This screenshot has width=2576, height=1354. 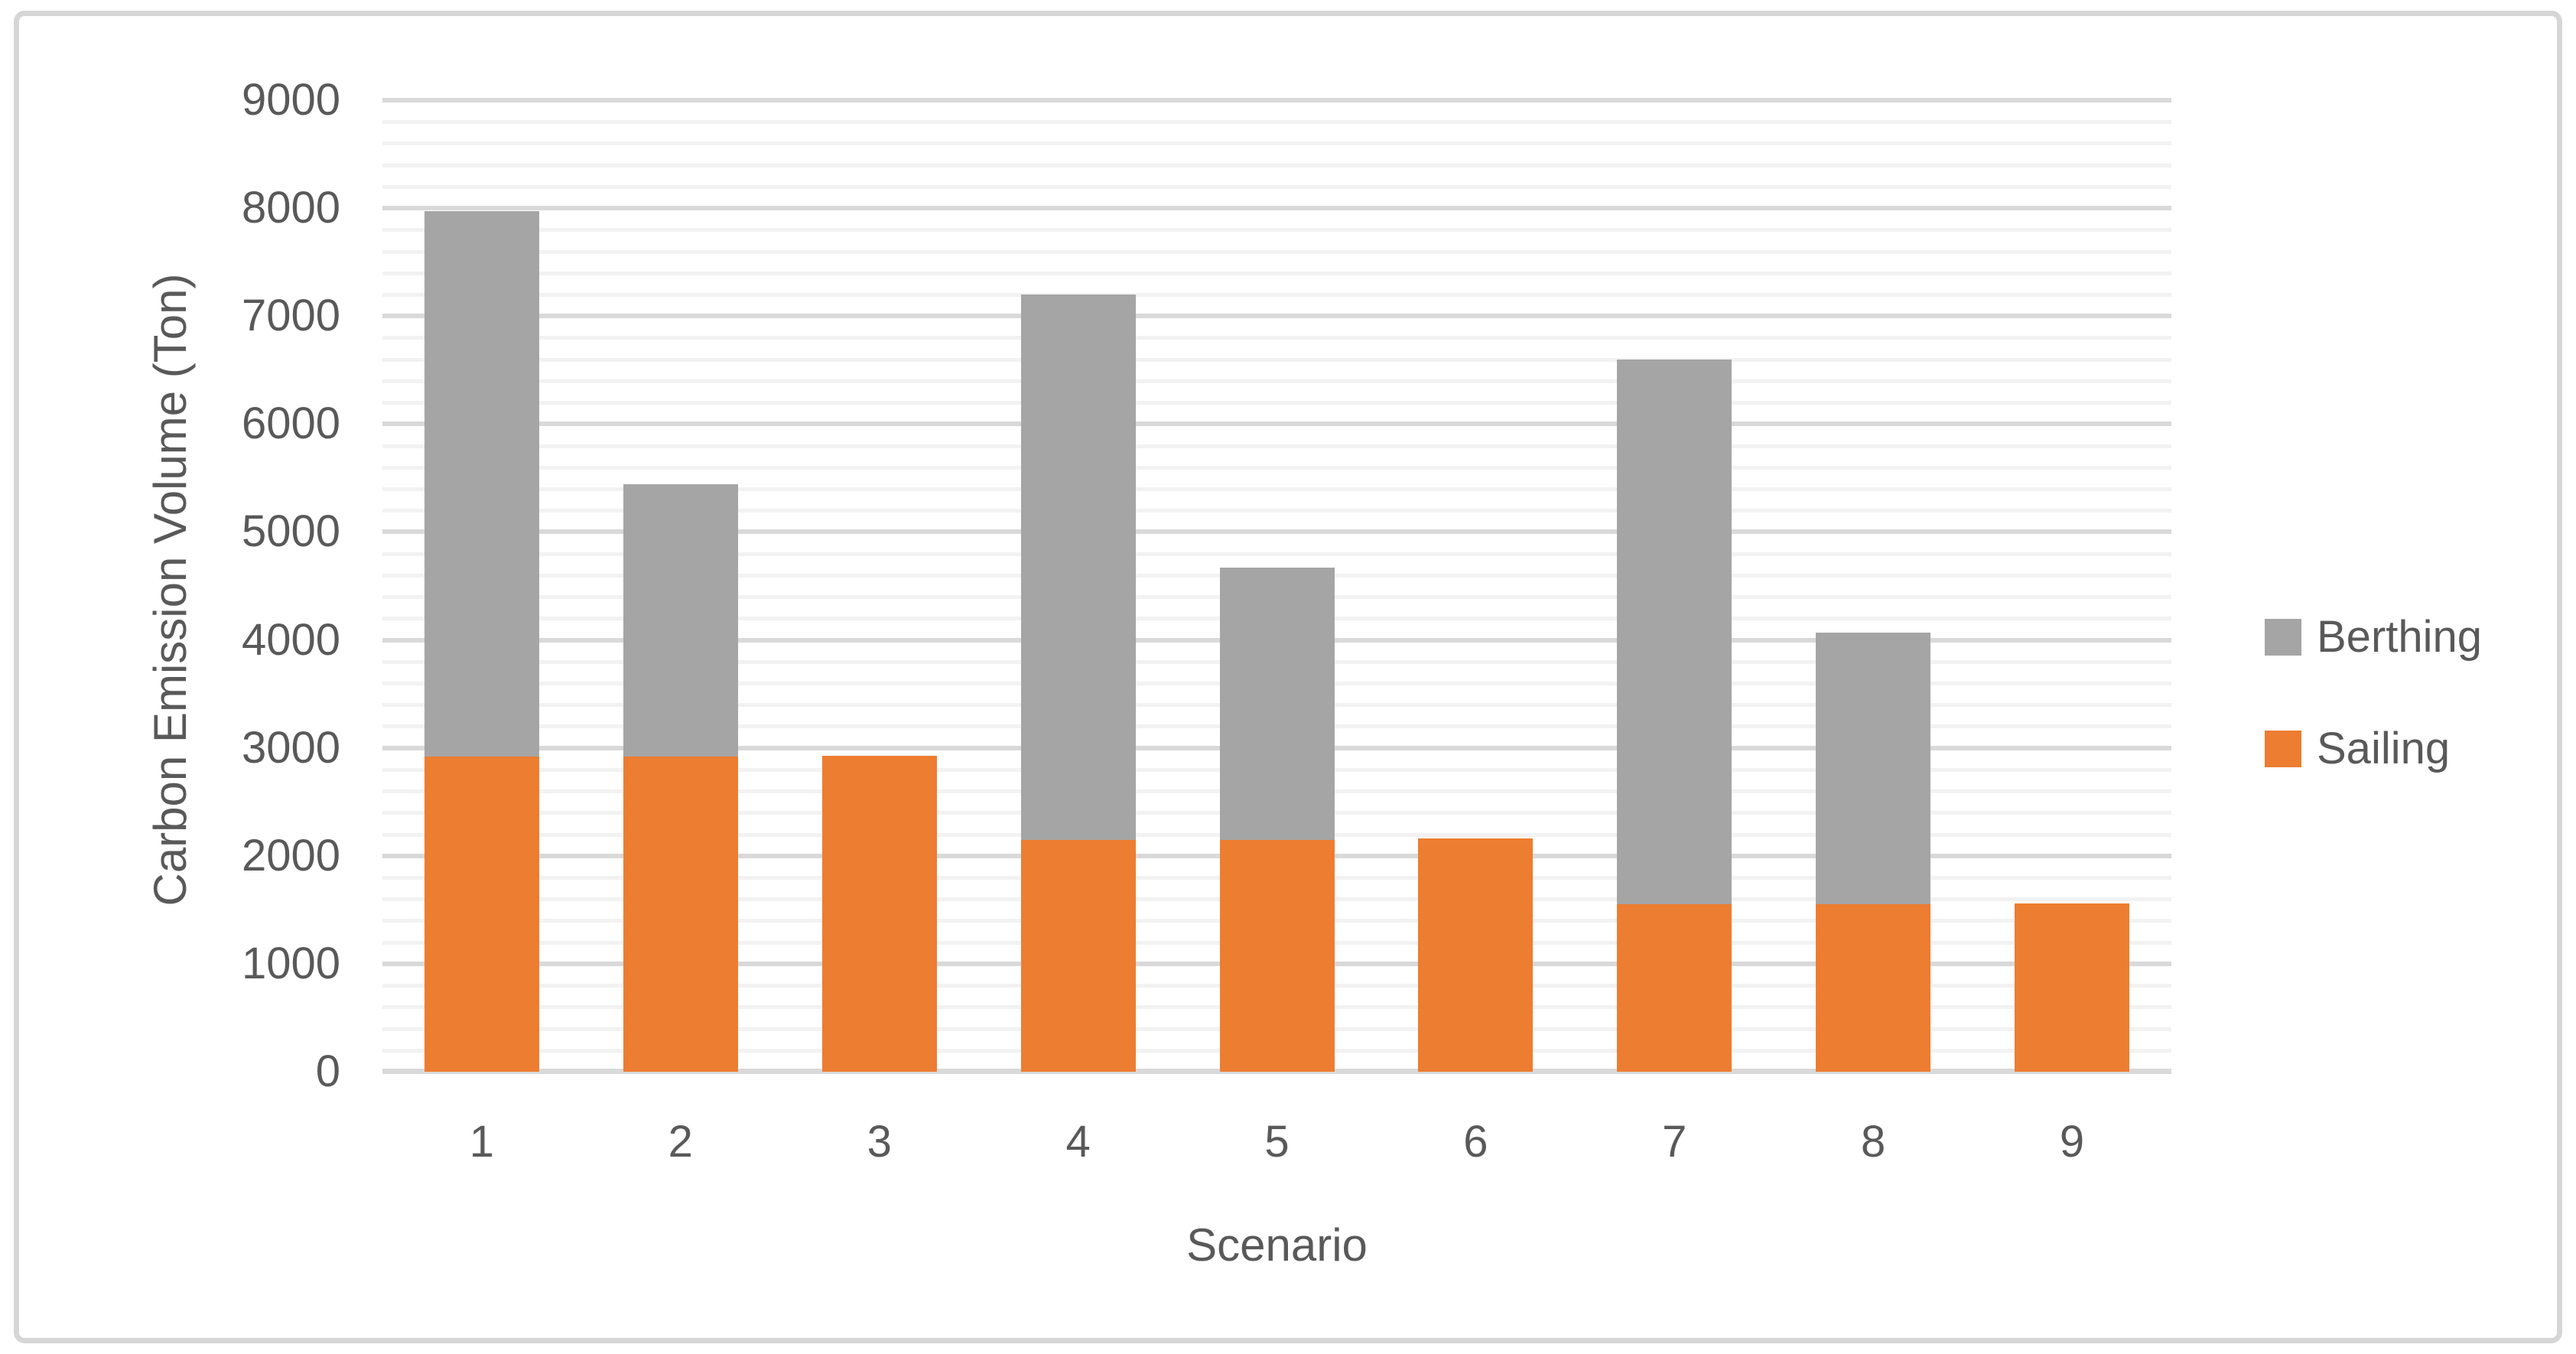 What do you see at coordinates (1277, 1245) in the screenshot?
I see `x-axis-title: Scenario` at bounding box center [1277, 1245].